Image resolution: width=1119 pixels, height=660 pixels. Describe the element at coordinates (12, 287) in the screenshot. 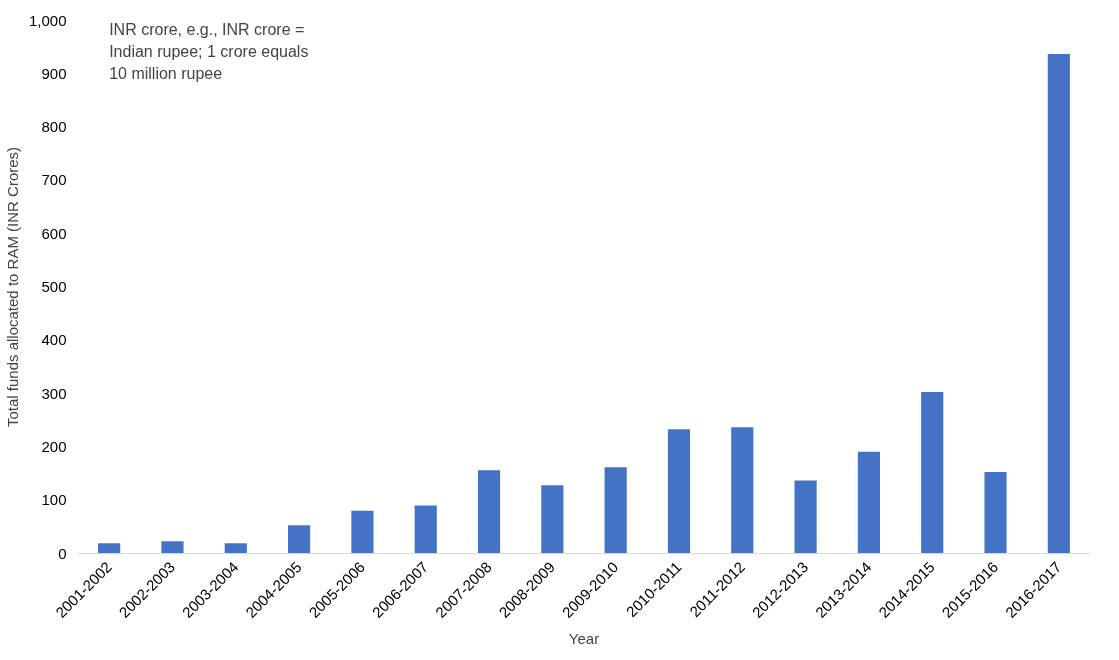

I see `y-axis-title: Total funds allocated to RAM (INR Crores)` at that location.